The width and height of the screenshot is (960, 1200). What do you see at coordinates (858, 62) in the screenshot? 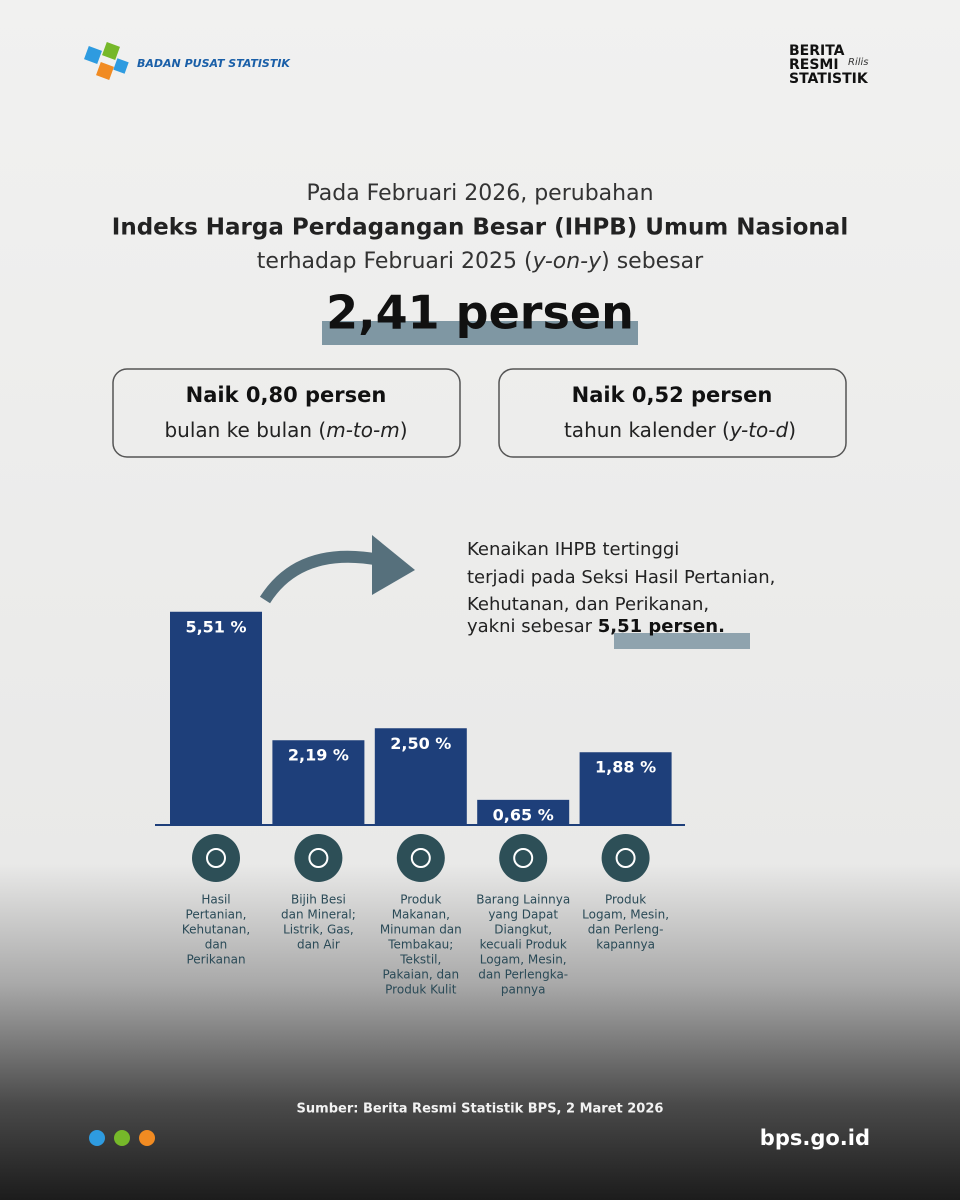
I see `badge-script: Rilis` at bounding box center [858, 62].